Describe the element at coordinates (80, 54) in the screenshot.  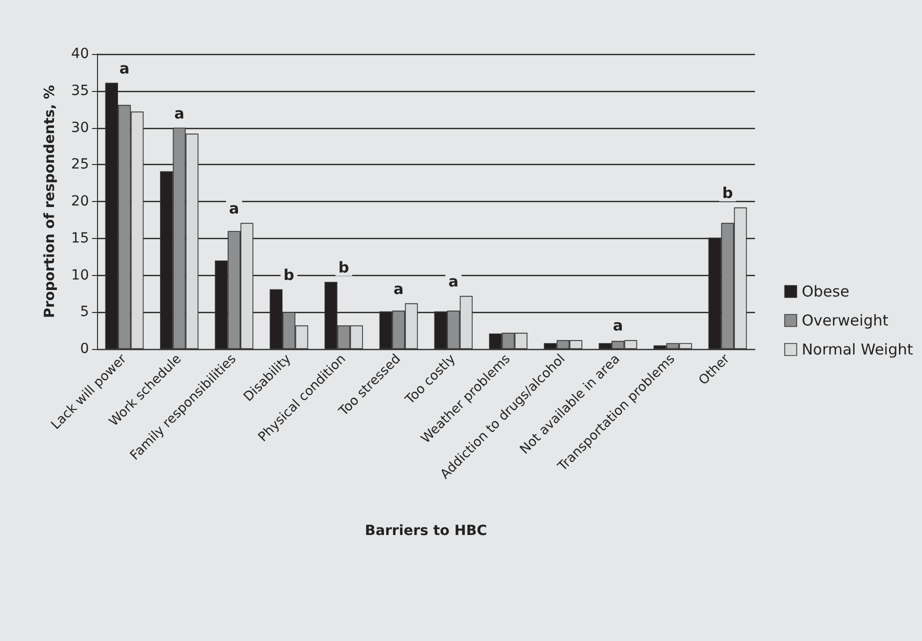
I see `y-tick-label: 40` at that location.